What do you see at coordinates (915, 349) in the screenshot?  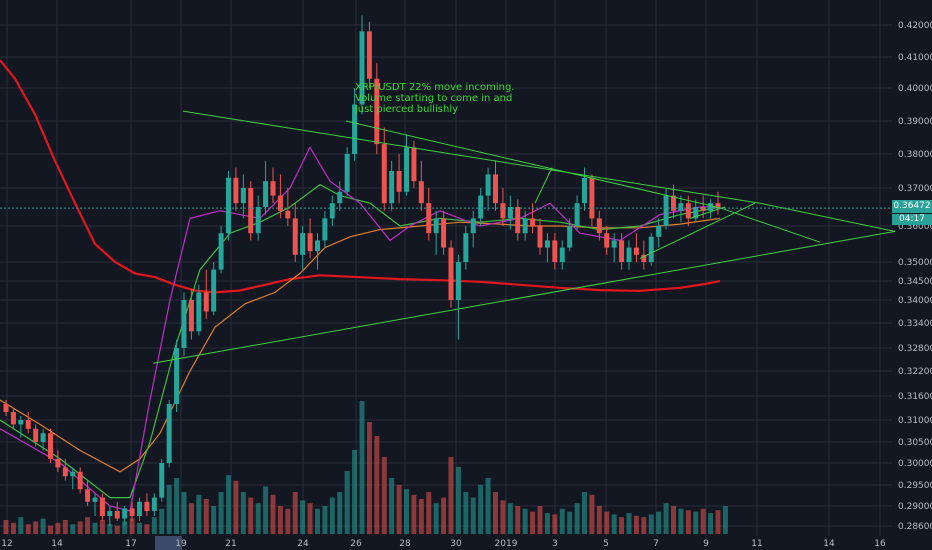 I see `price-tick-label: 0.32800` at bounding box center [915, 349].